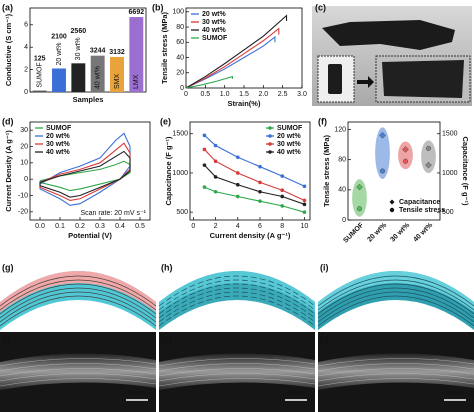 The width and height of the screenshot is (474, 412). Describe the element at coordinates (168, 170) in the screenshot. I see `y-axis-label: Capacitance (F g⁻¹)` at that location.